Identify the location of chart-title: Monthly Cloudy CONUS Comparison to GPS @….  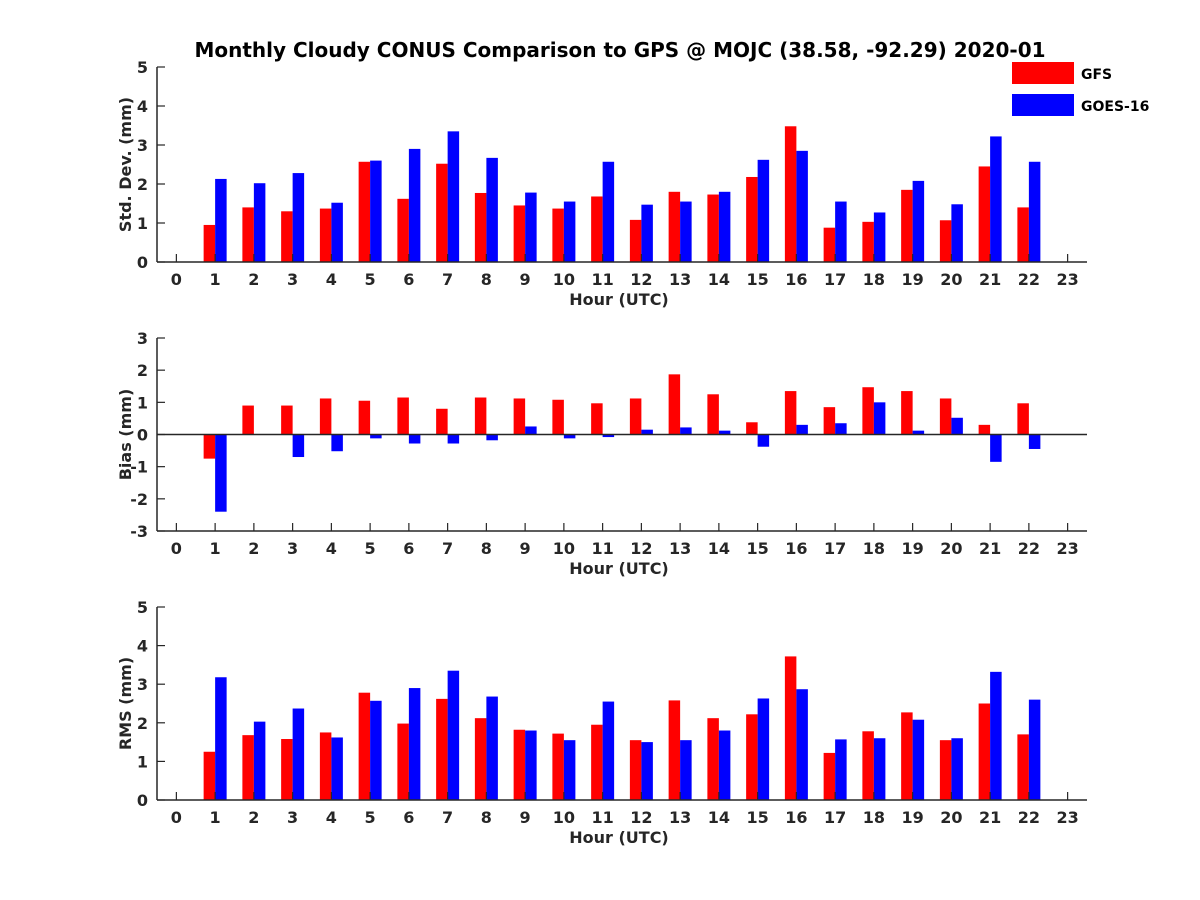
(619, 50).